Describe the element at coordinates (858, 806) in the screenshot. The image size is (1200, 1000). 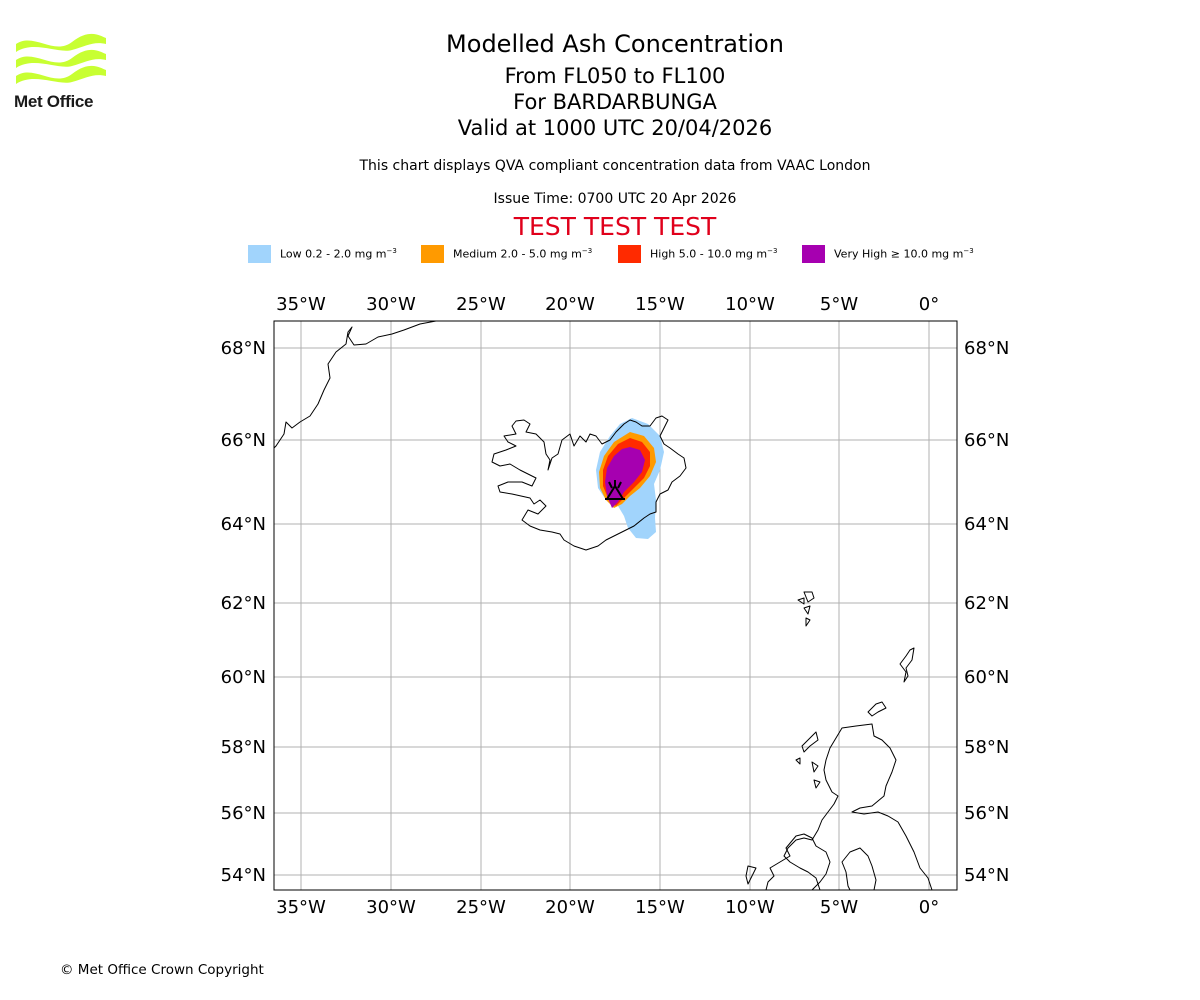
I see `coastline-britain` at that location.